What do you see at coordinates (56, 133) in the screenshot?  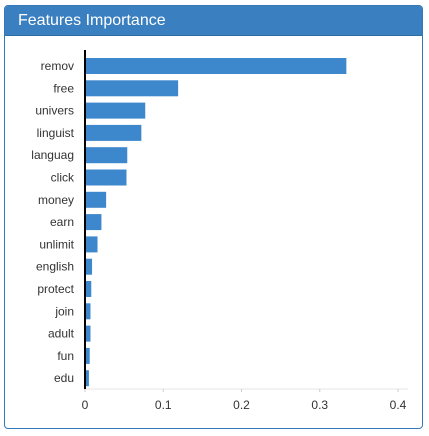 I see `y-tick-label-linguist: linguist` at bounding box center [56, 133].